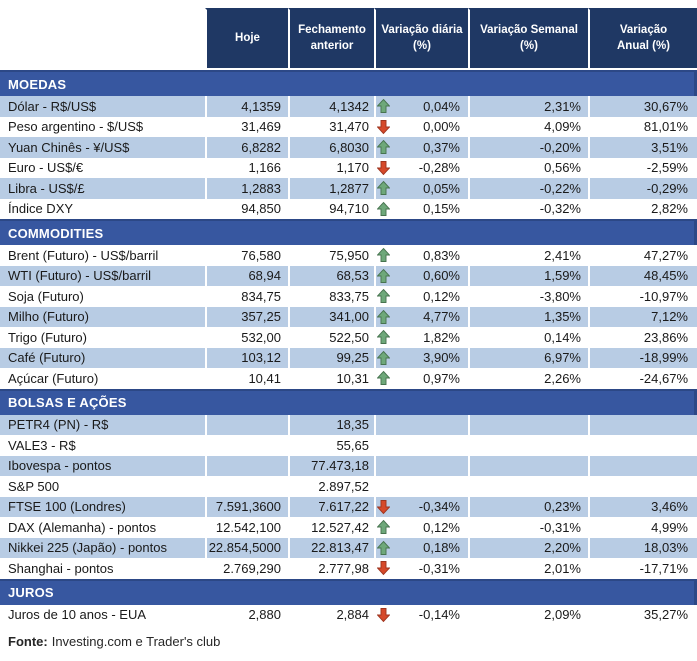 The width and height of the screenshot is (697, 661). I want to click on hoje-value: 834,75, so click(246, 296).